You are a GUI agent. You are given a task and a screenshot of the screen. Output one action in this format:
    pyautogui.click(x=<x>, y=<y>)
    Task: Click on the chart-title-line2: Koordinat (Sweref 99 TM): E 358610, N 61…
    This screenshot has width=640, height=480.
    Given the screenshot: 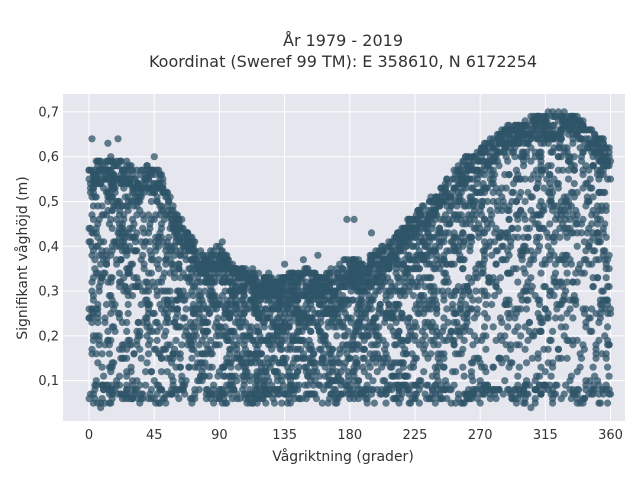 What is the action you would take?
    pyautogui.click(x=343, y=61)
    